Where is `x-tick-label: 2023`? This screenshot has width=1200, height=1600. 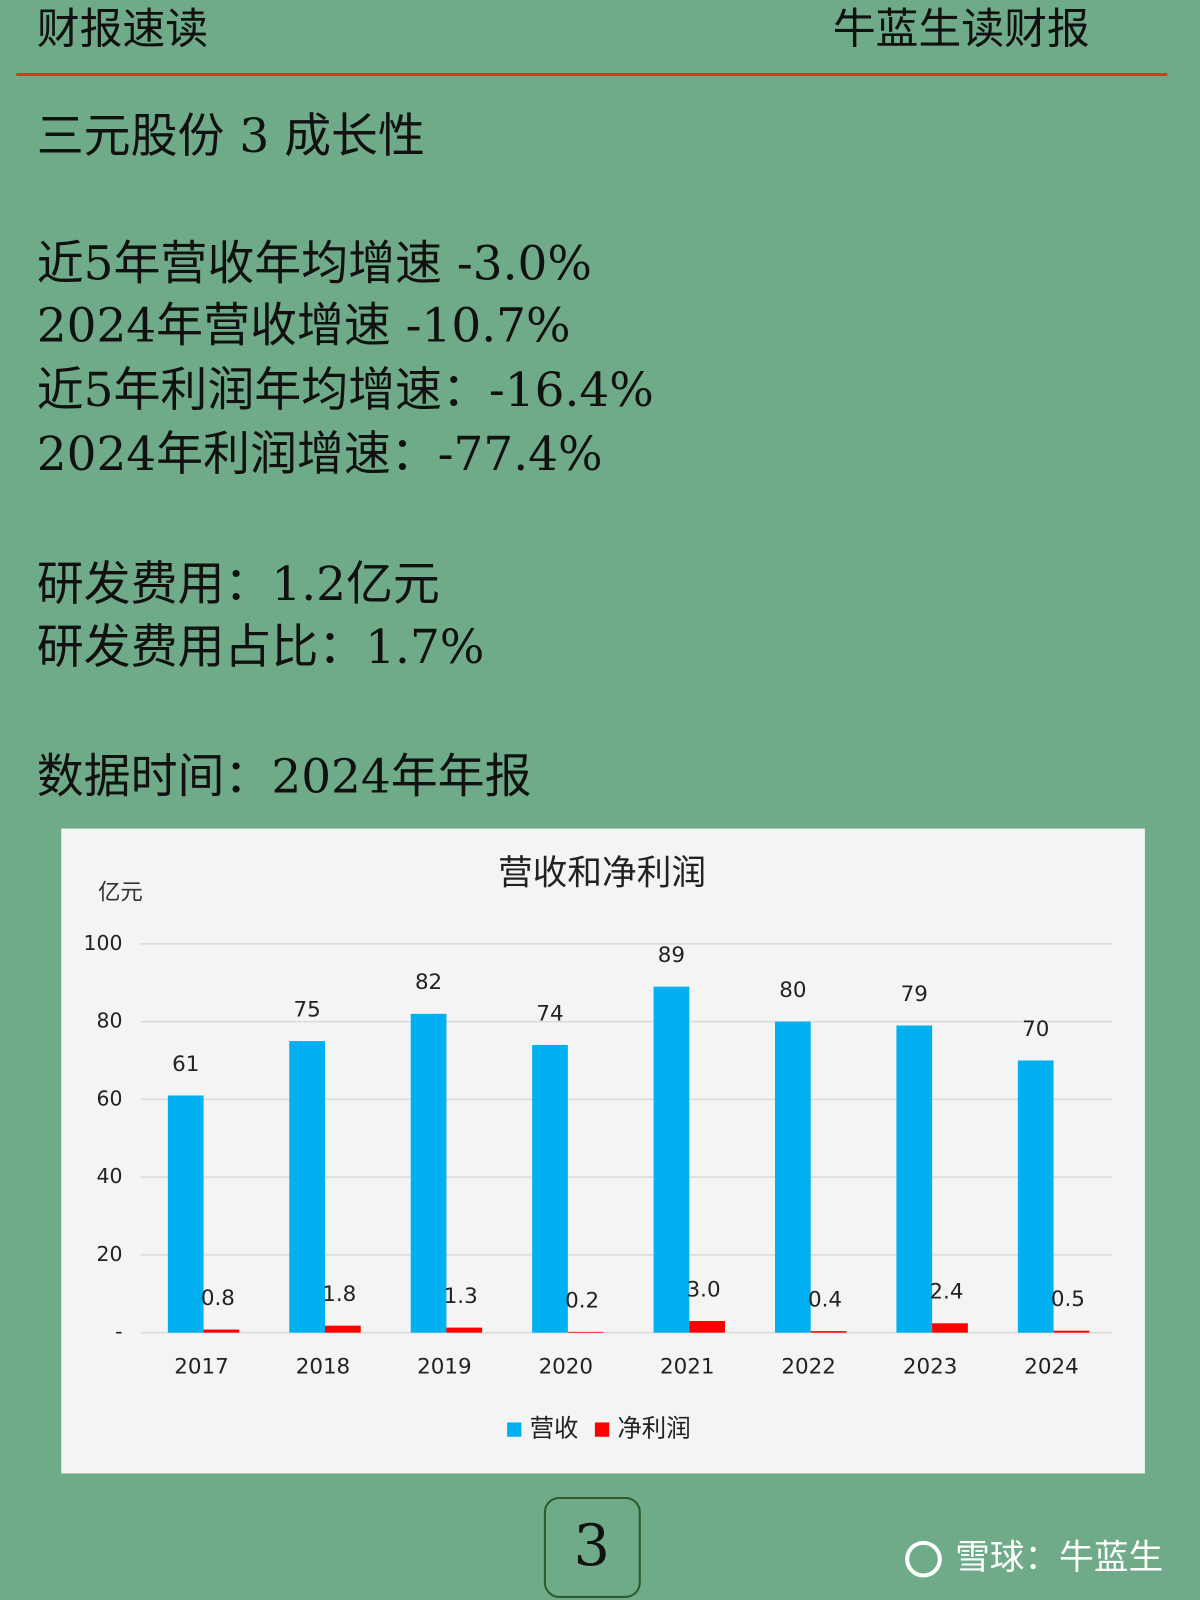
x-tick-label: 2023 is located at coordinates (930, 1366).